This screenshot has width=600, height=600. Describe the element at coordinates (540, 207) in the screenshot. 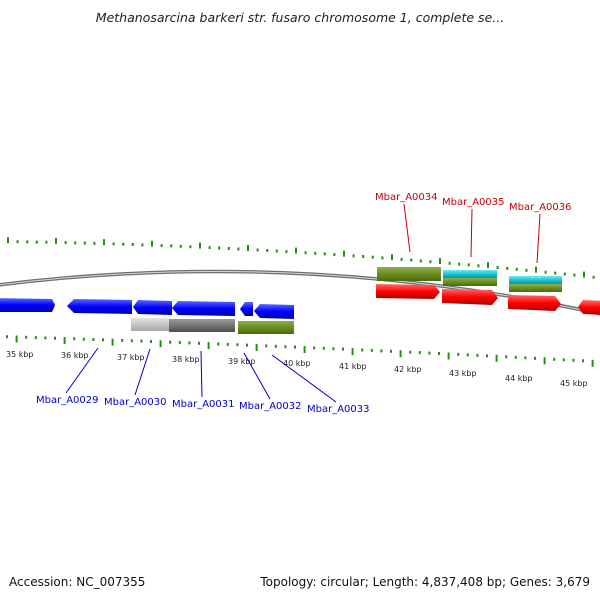

I see `gene-label-mbar-a0036: Mbar_A0036` at that location.